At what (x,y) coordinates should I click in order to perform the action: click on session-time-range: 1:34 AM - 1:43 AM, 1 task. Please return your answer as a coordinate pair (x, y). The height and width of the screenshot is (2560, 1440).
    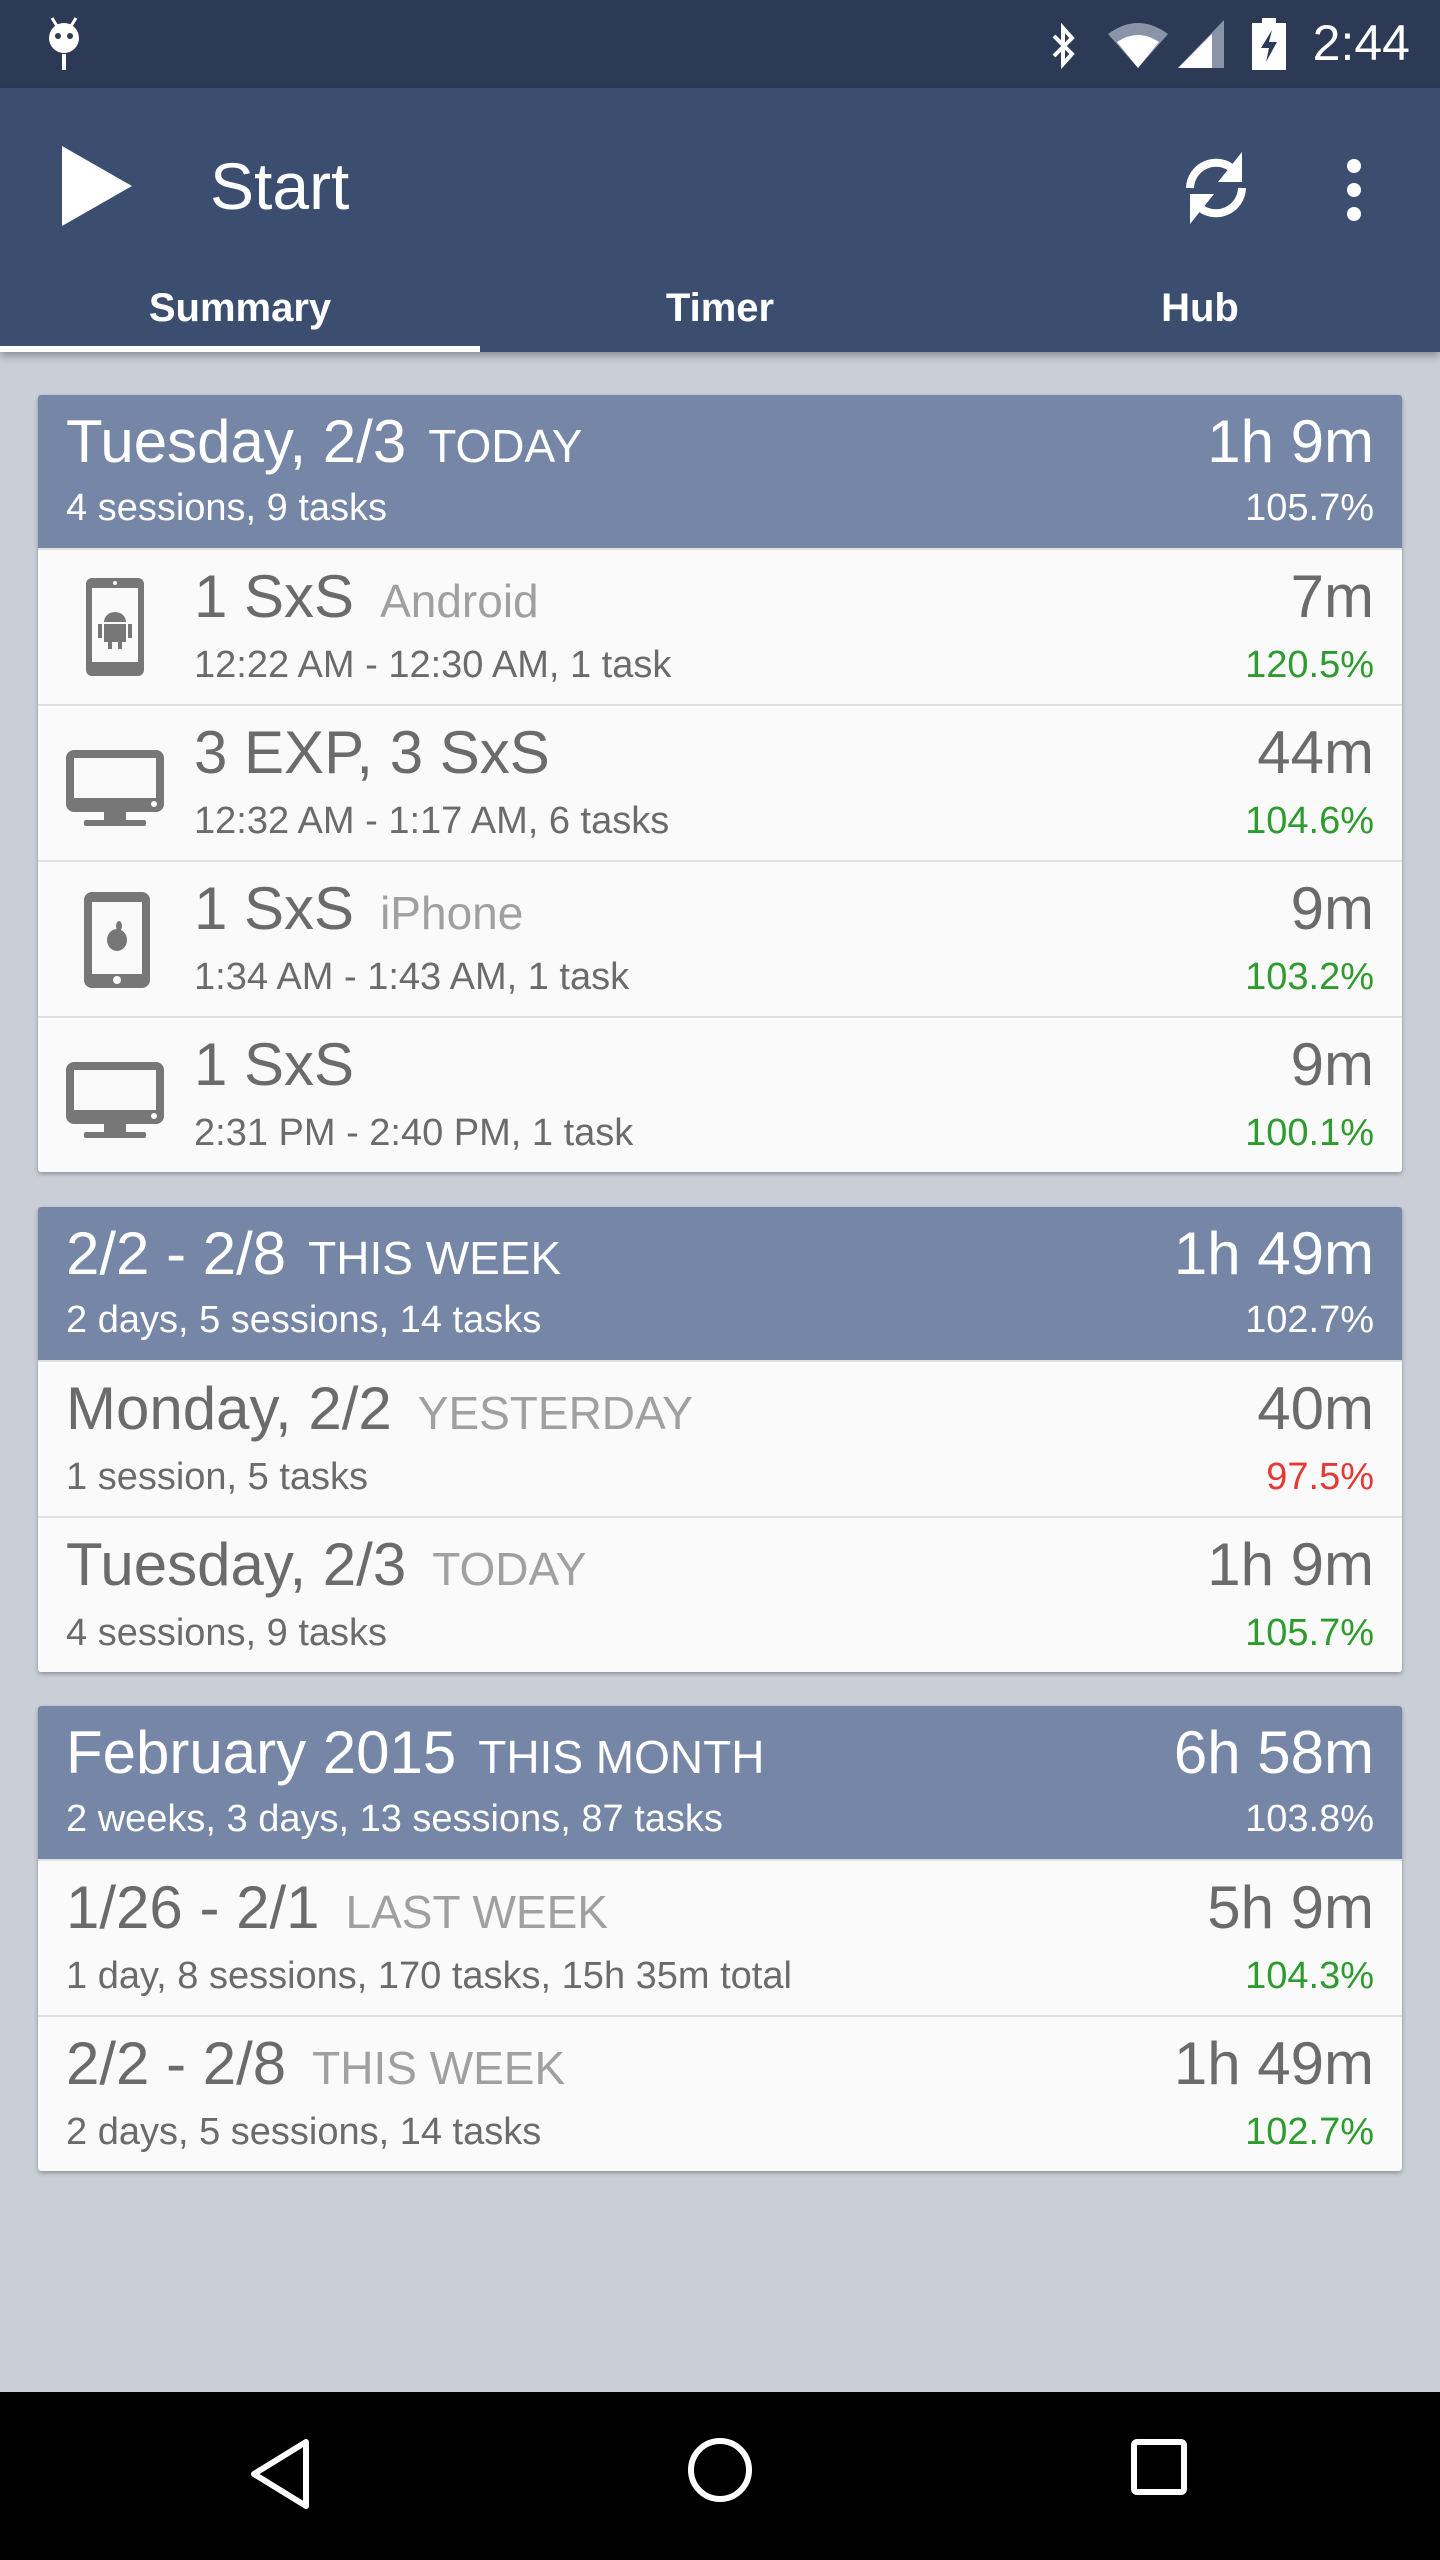
    Looking at the image, I should click on (412, 977).